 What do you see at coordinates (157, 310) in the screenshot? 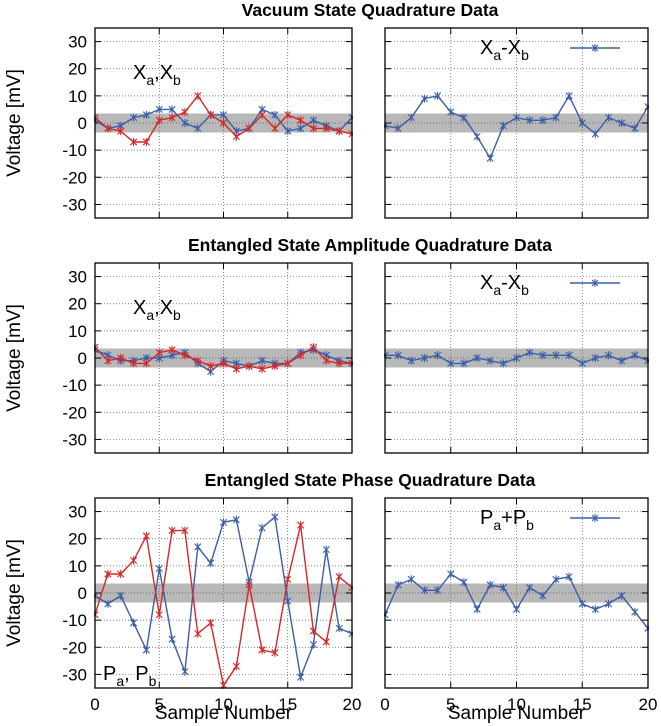
I see `legend-label: Xa,Xb` at bounding box center [157, 310].